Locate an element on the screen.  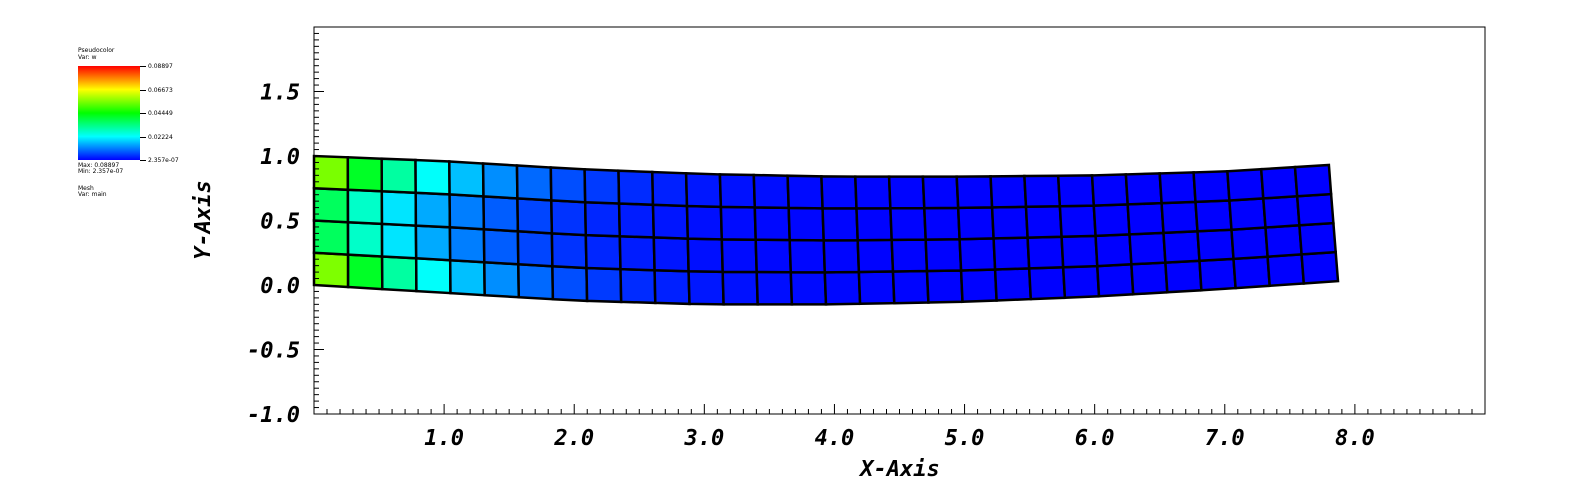
legend-tick-label: 0.04449 is located at coordinates (160, 113).